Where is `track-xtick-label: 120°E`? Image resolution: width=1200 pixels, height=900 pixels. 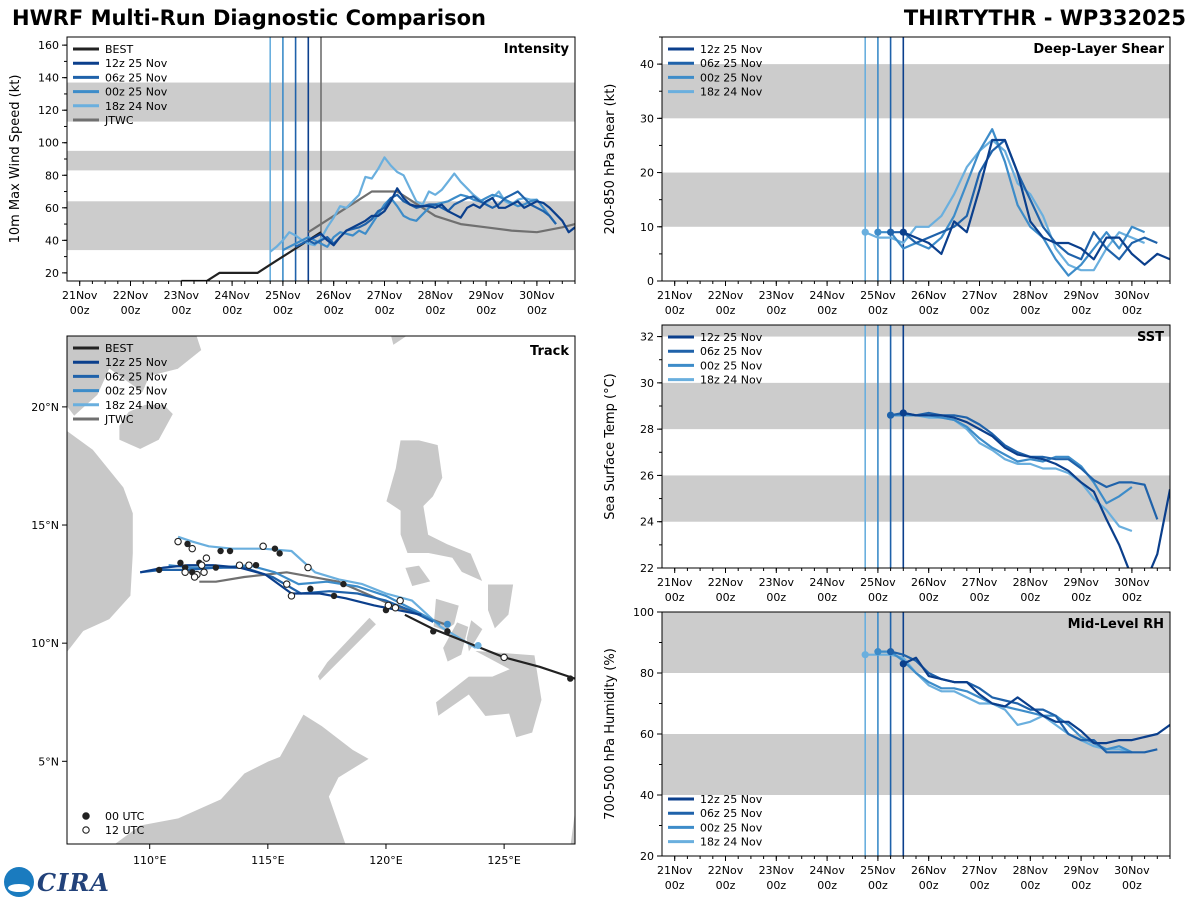 track-xtick-label: 120°E is located at coordinates (385, 860).